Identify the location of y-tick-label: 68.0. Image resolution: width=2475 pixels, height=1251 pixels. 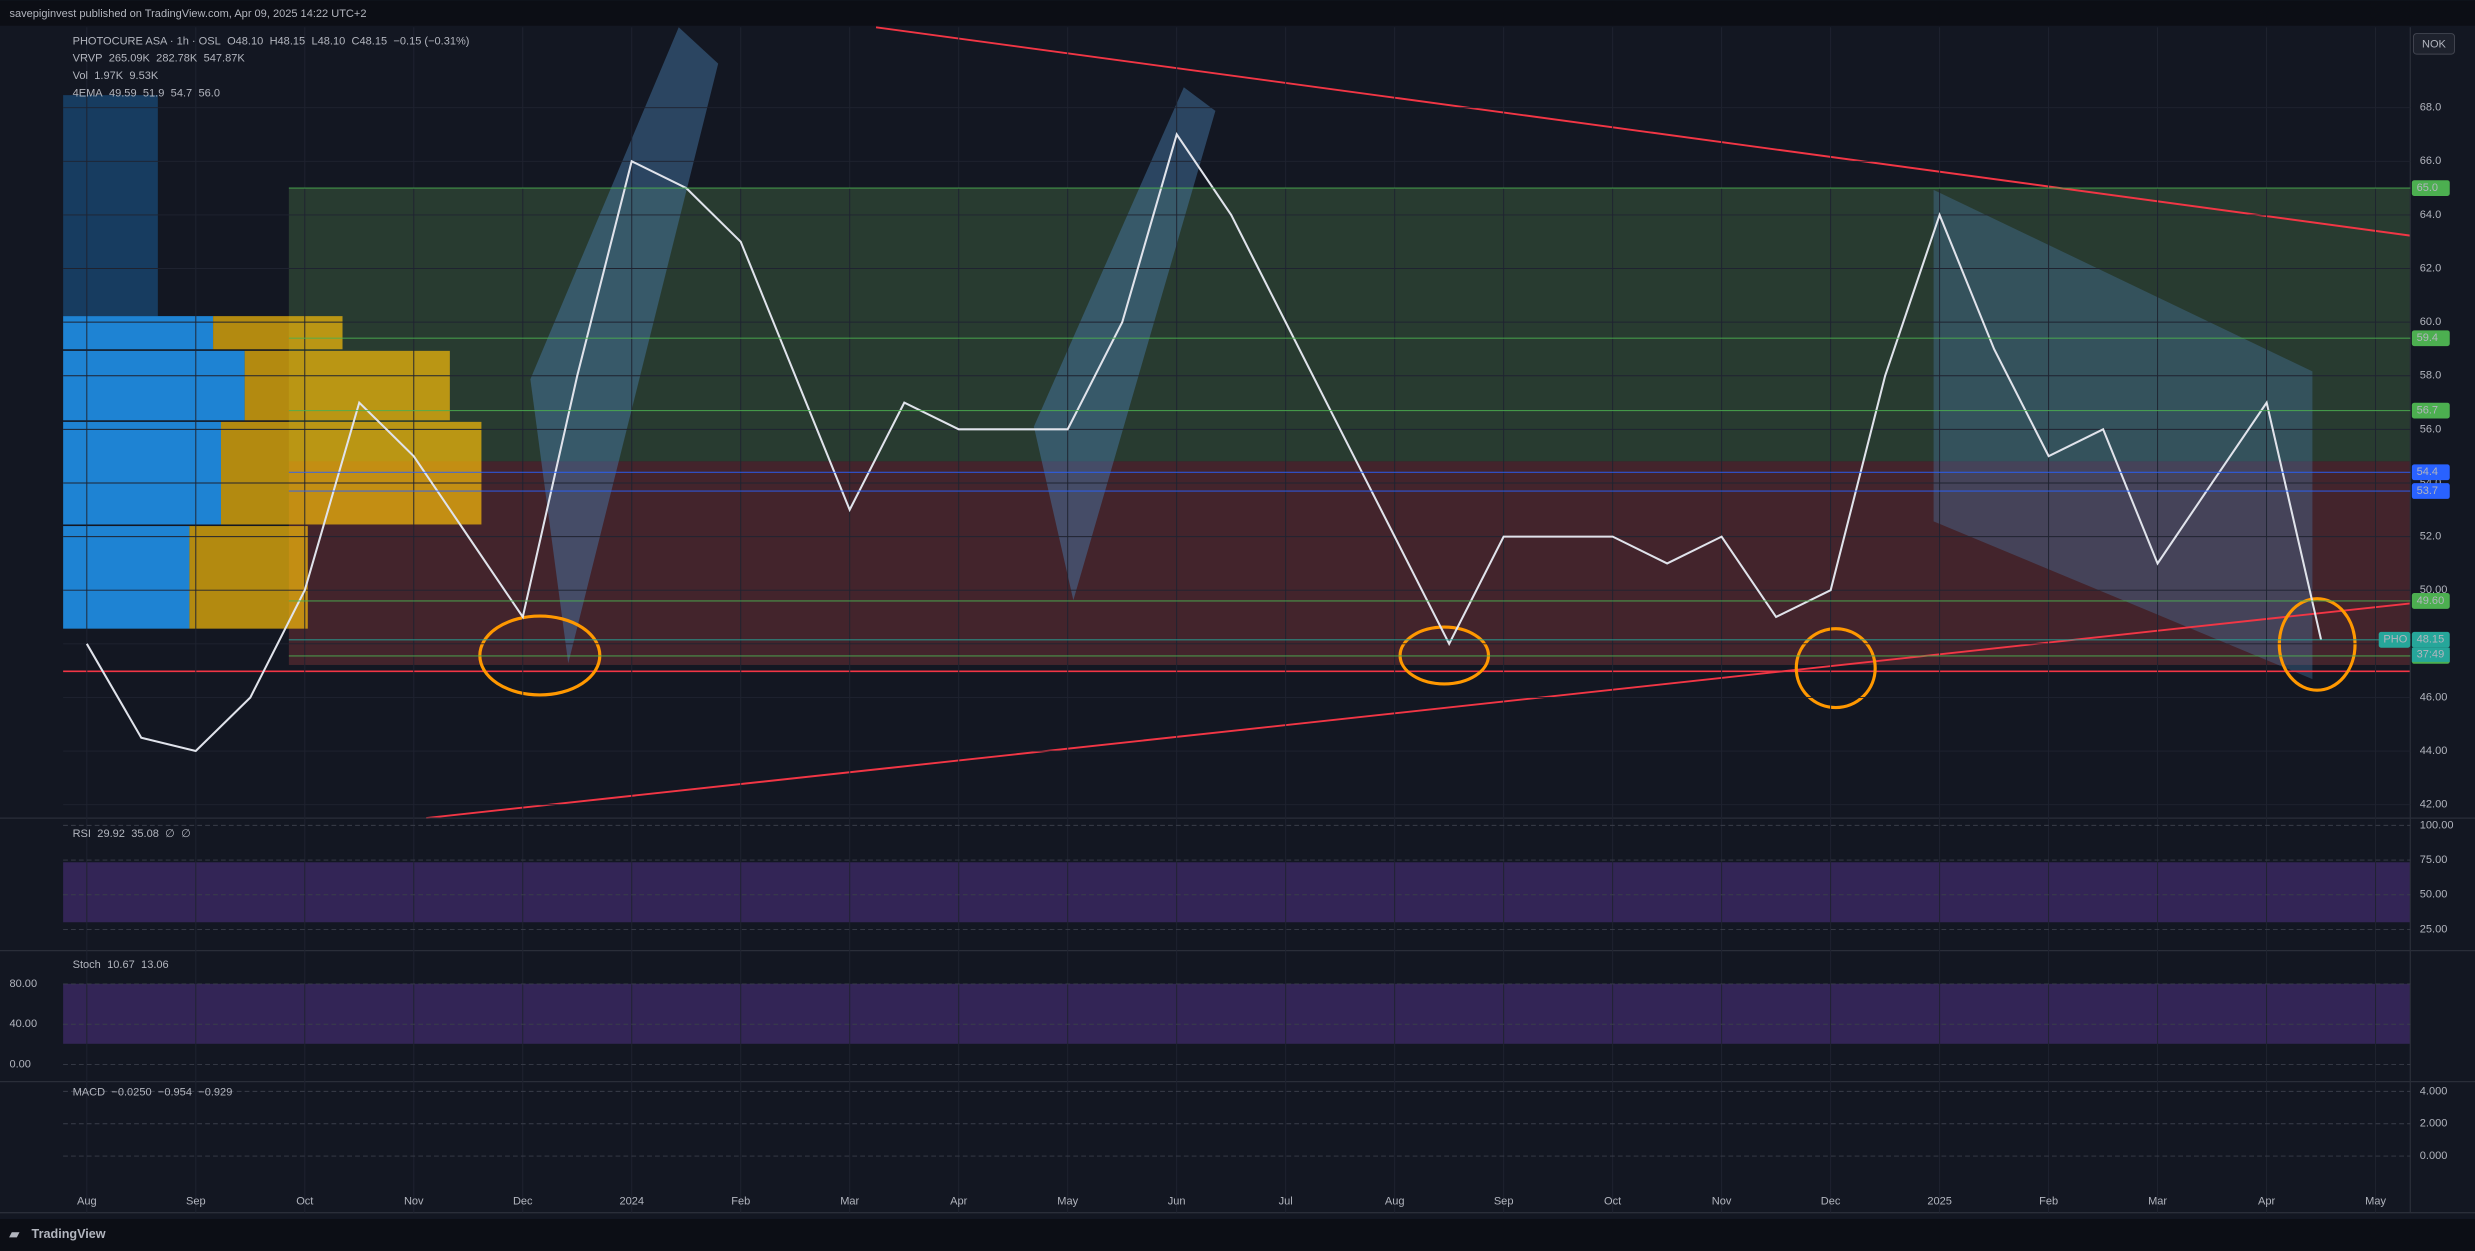
(2430, 108).